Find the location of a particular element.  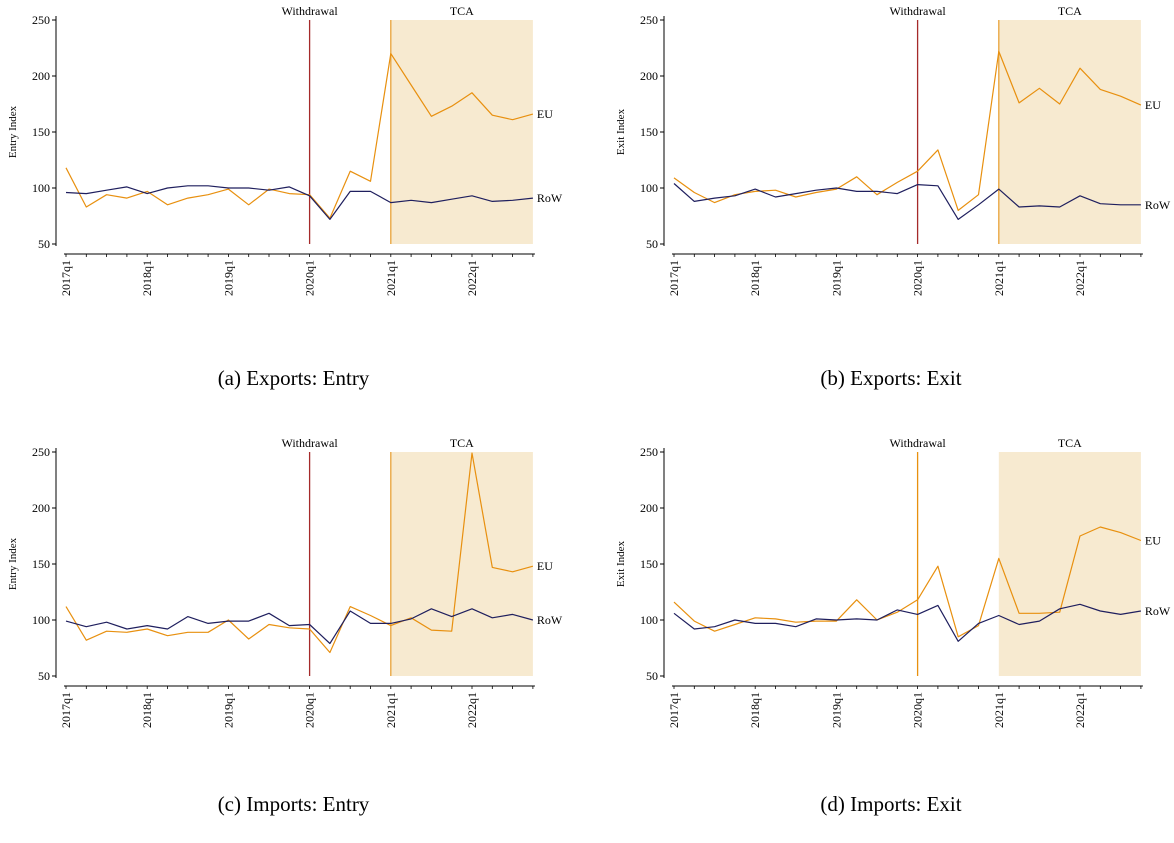

caption-exports-exit: (b) Exports: Exit is located at coordinates (891, 378).